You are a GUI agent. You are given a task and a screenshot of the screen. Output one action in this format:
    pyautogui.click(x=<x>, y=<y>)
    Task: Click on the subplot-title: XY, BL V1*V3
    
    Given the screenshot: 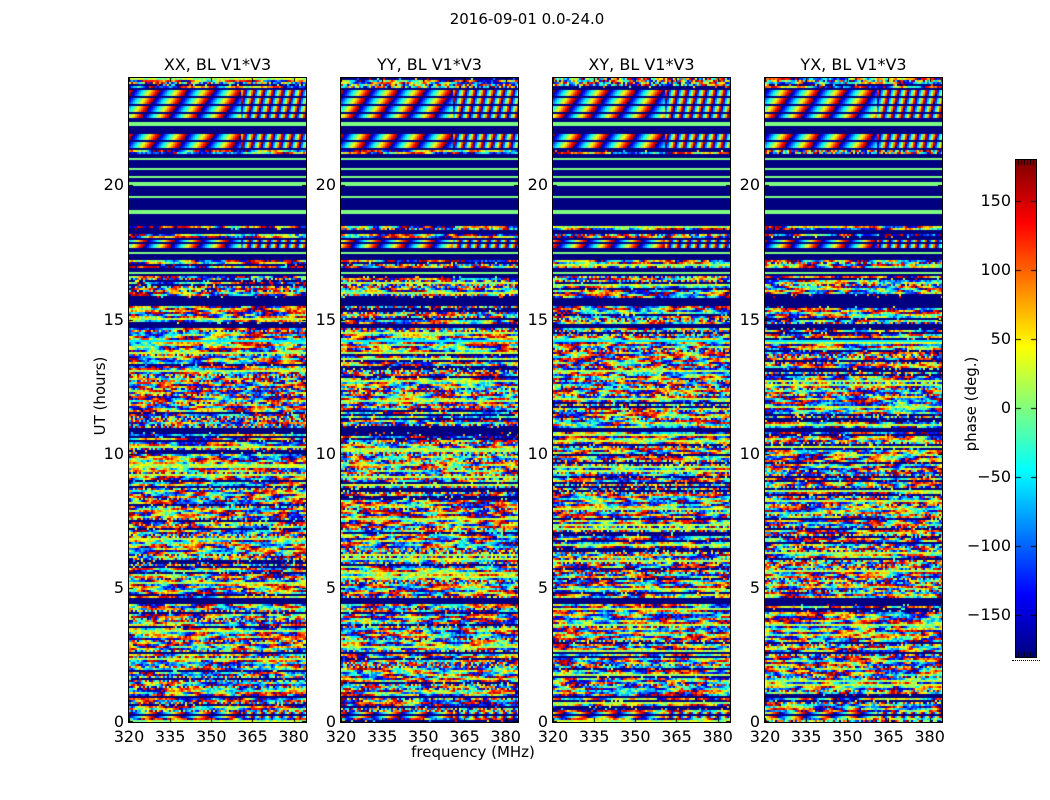 What is the action you would take?
    pyautogui.click(x=641, y=64)
    